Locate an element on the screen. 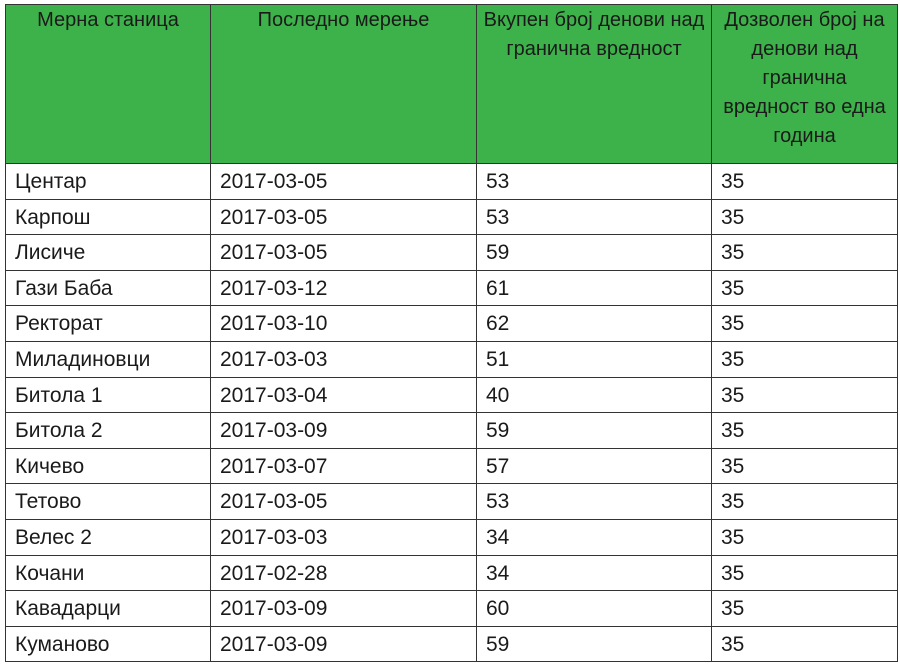 The width and height of the screenshot is (900, 664). table-row: Центар 2017-03-05 53 35 is located at coordinates (451, 181).